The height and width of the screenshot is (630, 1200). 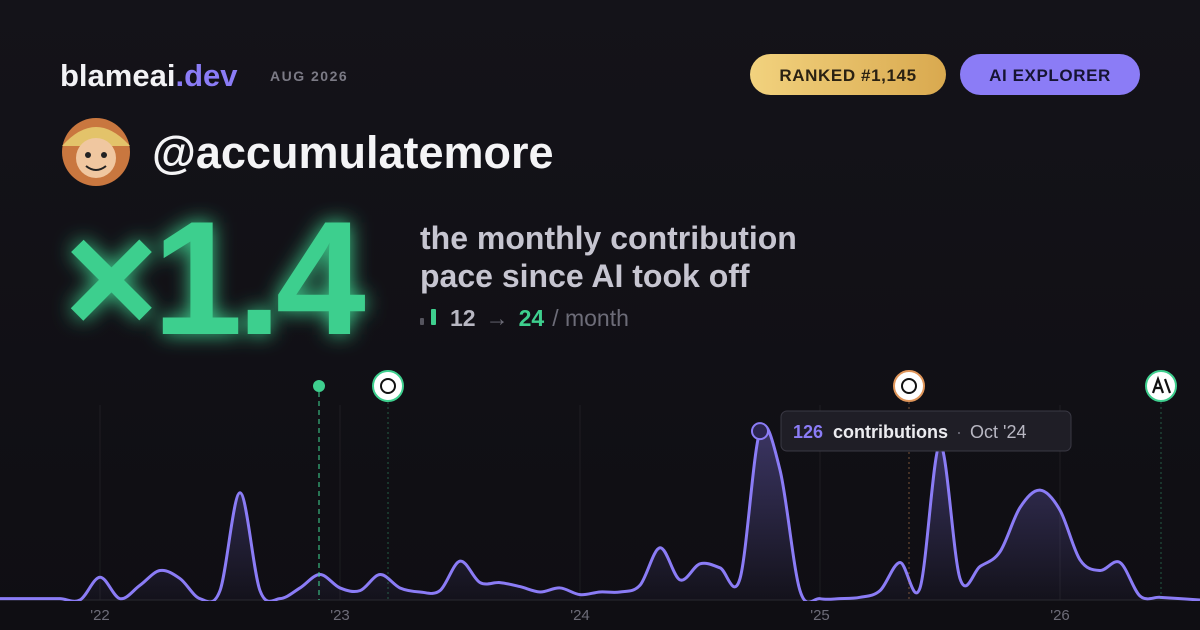 I want to click on tooltip-text: 126 contributions · Oct '24, so click(x=910, y=432).